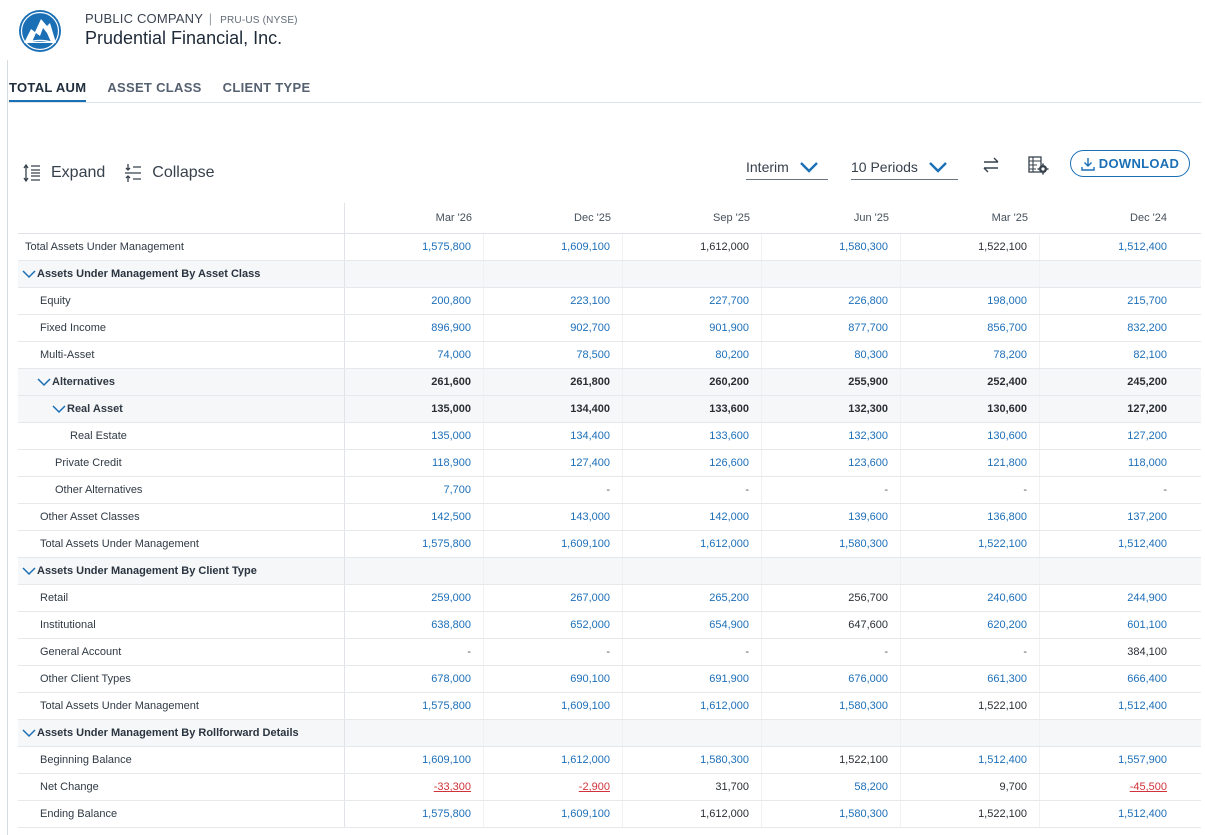  I want to click on value-cell: 678,000, so click(414, 679).